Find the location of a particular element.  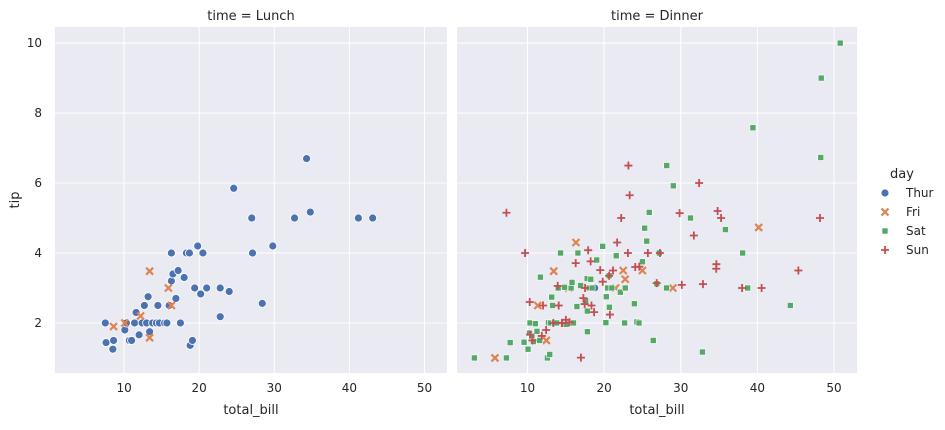

x-tick-label: 20 is located at coordinates (603, 388).